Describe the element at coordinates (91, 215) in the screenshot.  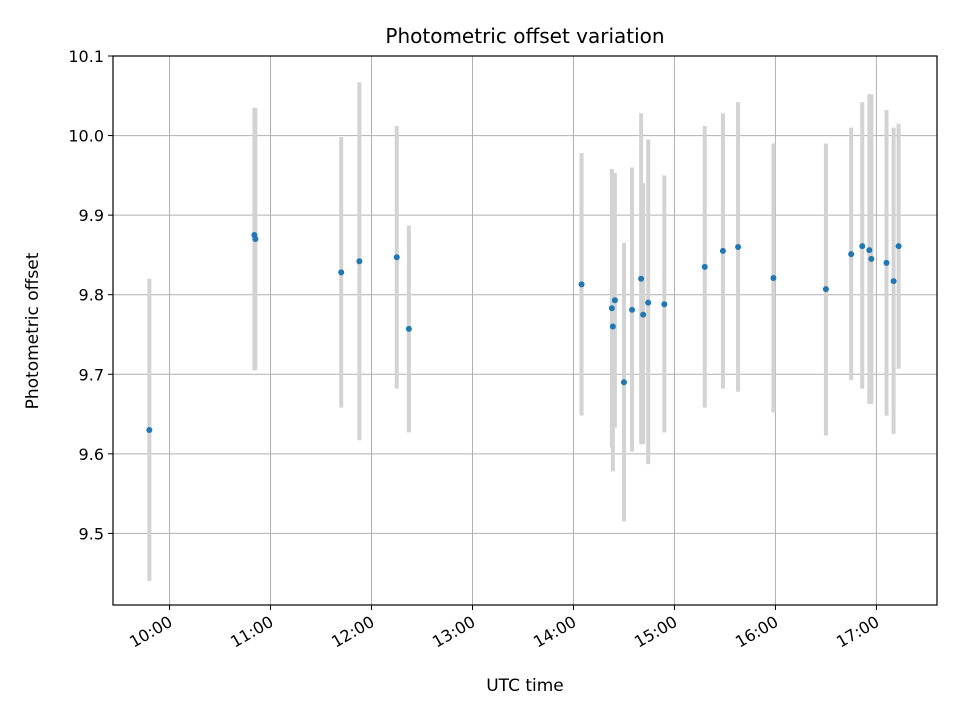
I see `y-tick-label: 9.9` at that location.